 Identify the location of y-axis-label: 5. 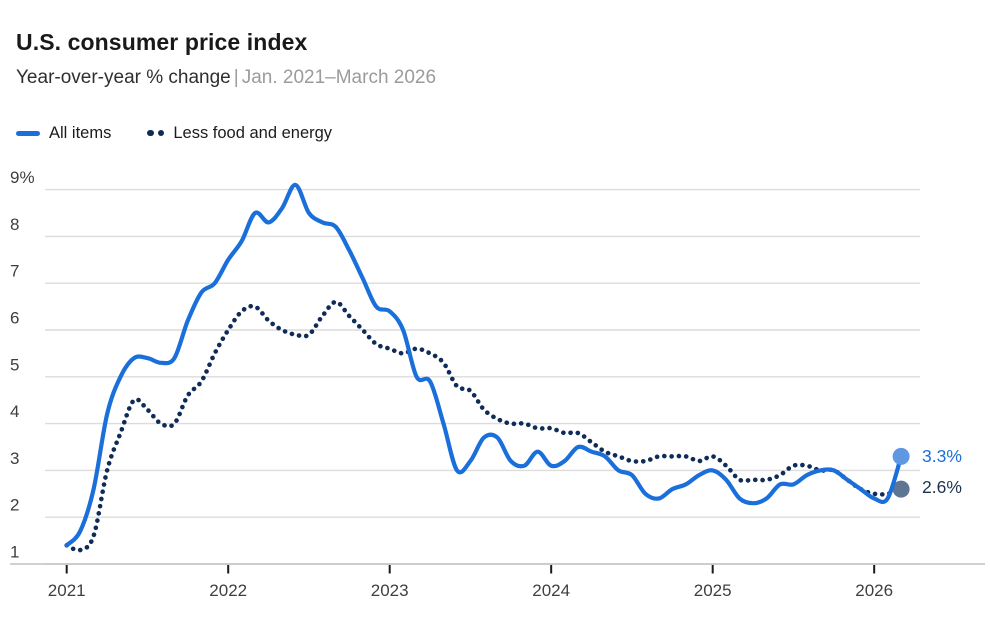
(14, 364).